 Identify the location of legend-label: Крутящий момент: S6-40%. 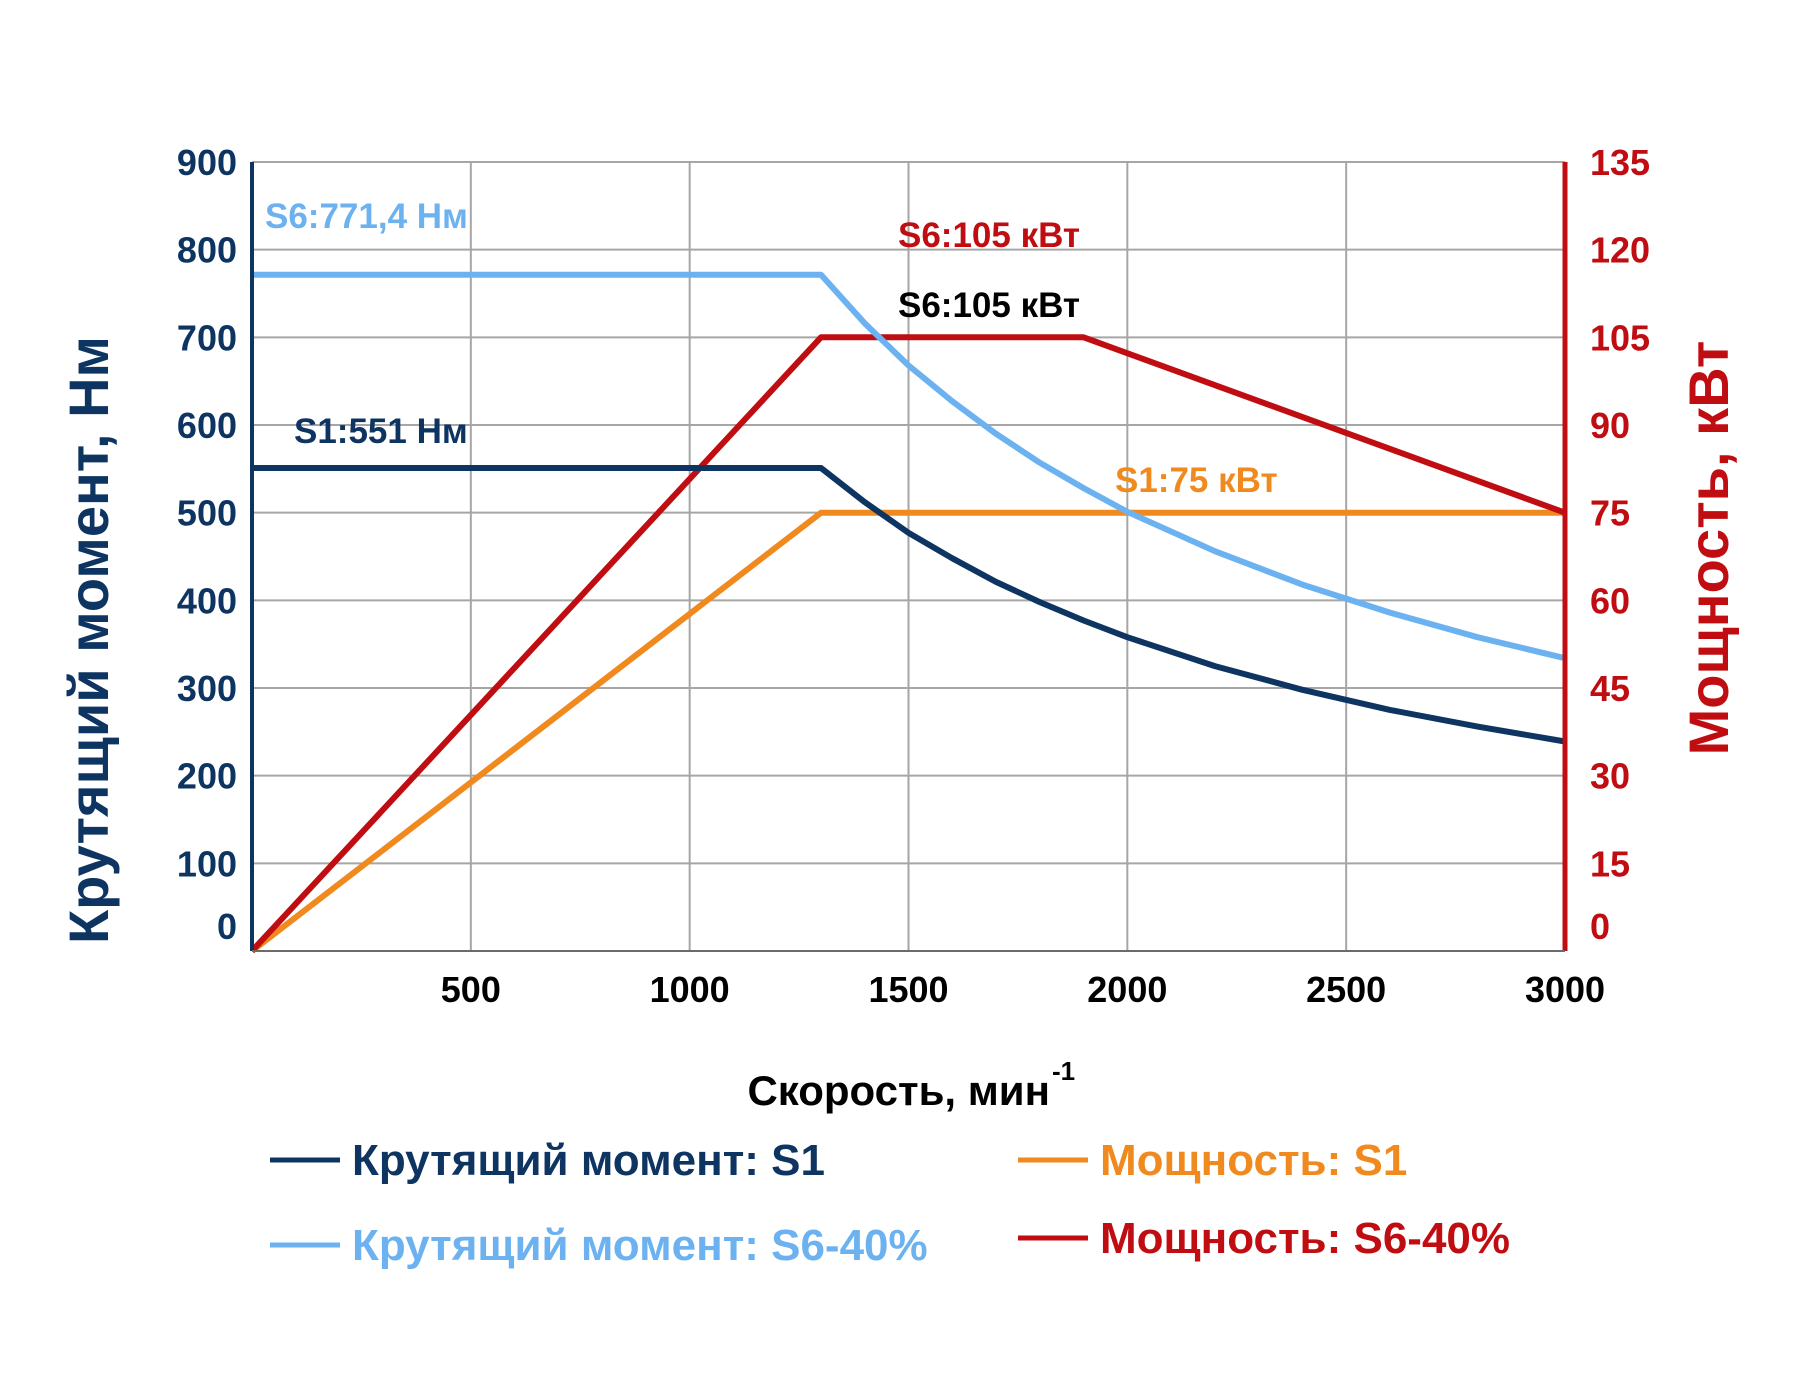
(640, 1245).